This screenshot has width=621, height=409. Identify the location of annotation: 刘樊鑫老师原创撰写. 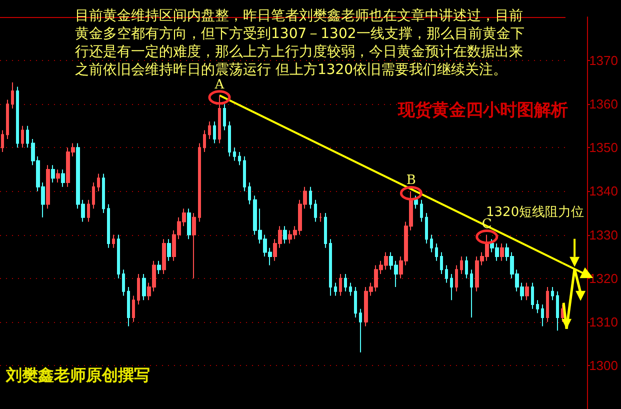
(77, 375).